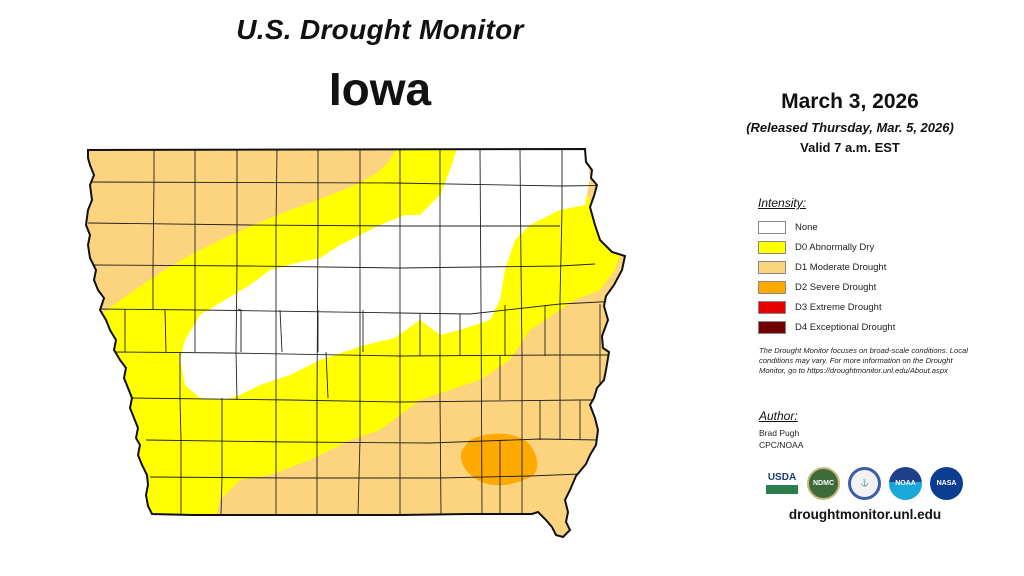 This screenshot has width=1024, height=576. I want to click on noaa-logo-text: NOAA, so click(905, 483).